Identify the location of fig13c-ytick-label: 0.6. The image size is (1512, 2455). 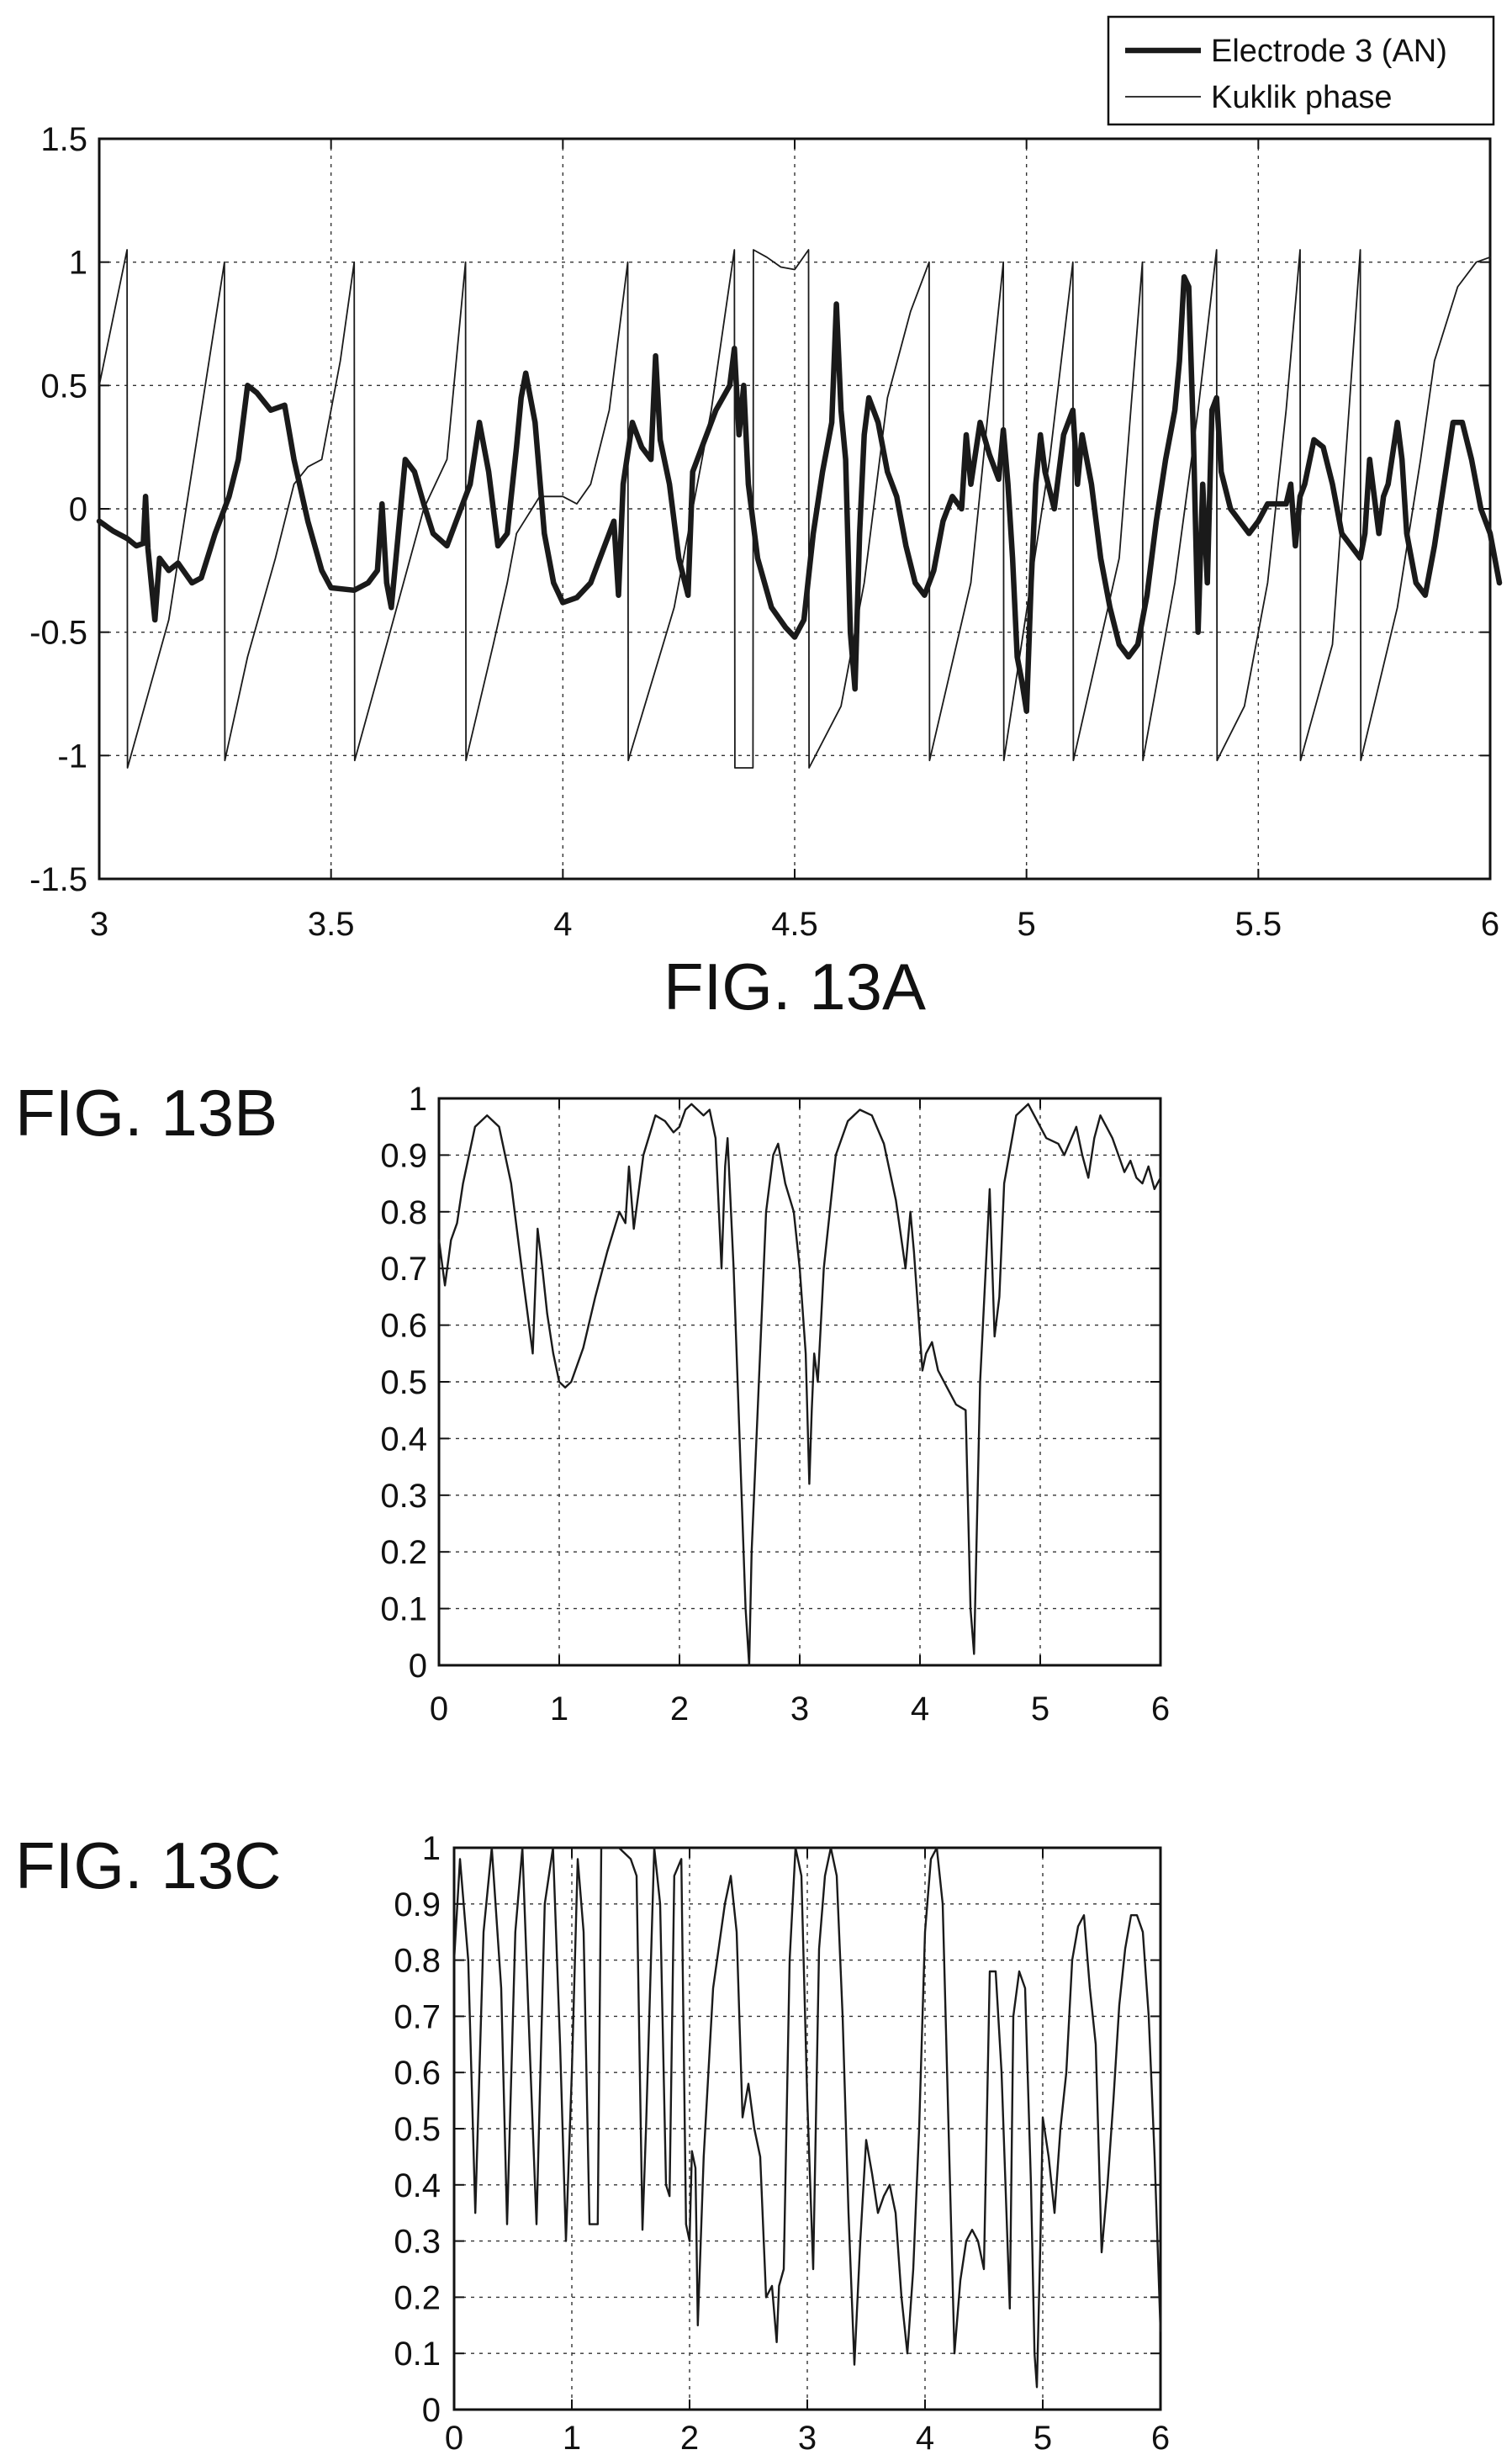
(417, 2073).